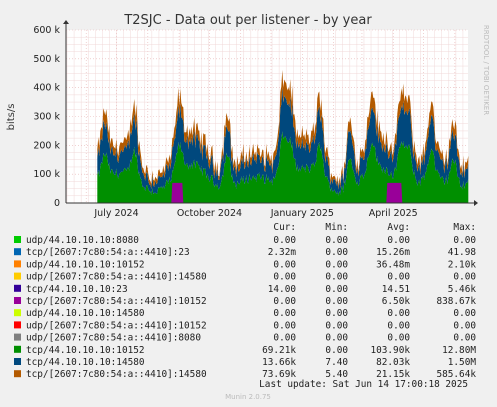 This screenshot has width=497, height=407. I want to click on legend-series-name: tcp/[2607:7c80:54:a::4410]:10152, so click(116, 301).